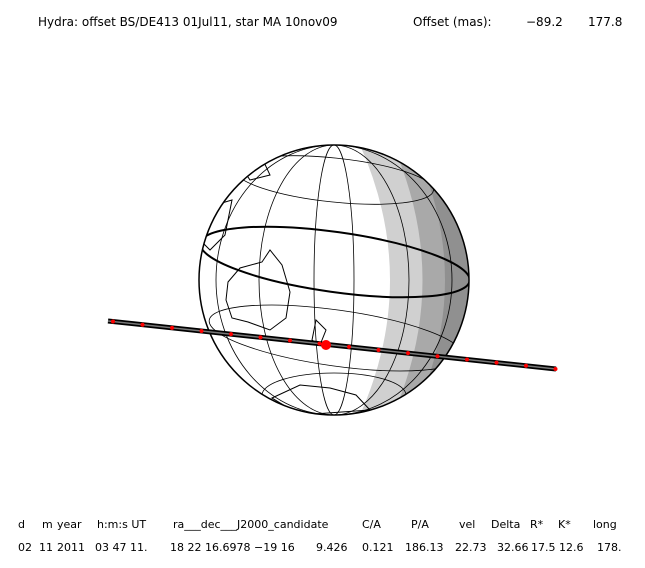  I want to click on offset-dec: 177.8, so click(605, 22).